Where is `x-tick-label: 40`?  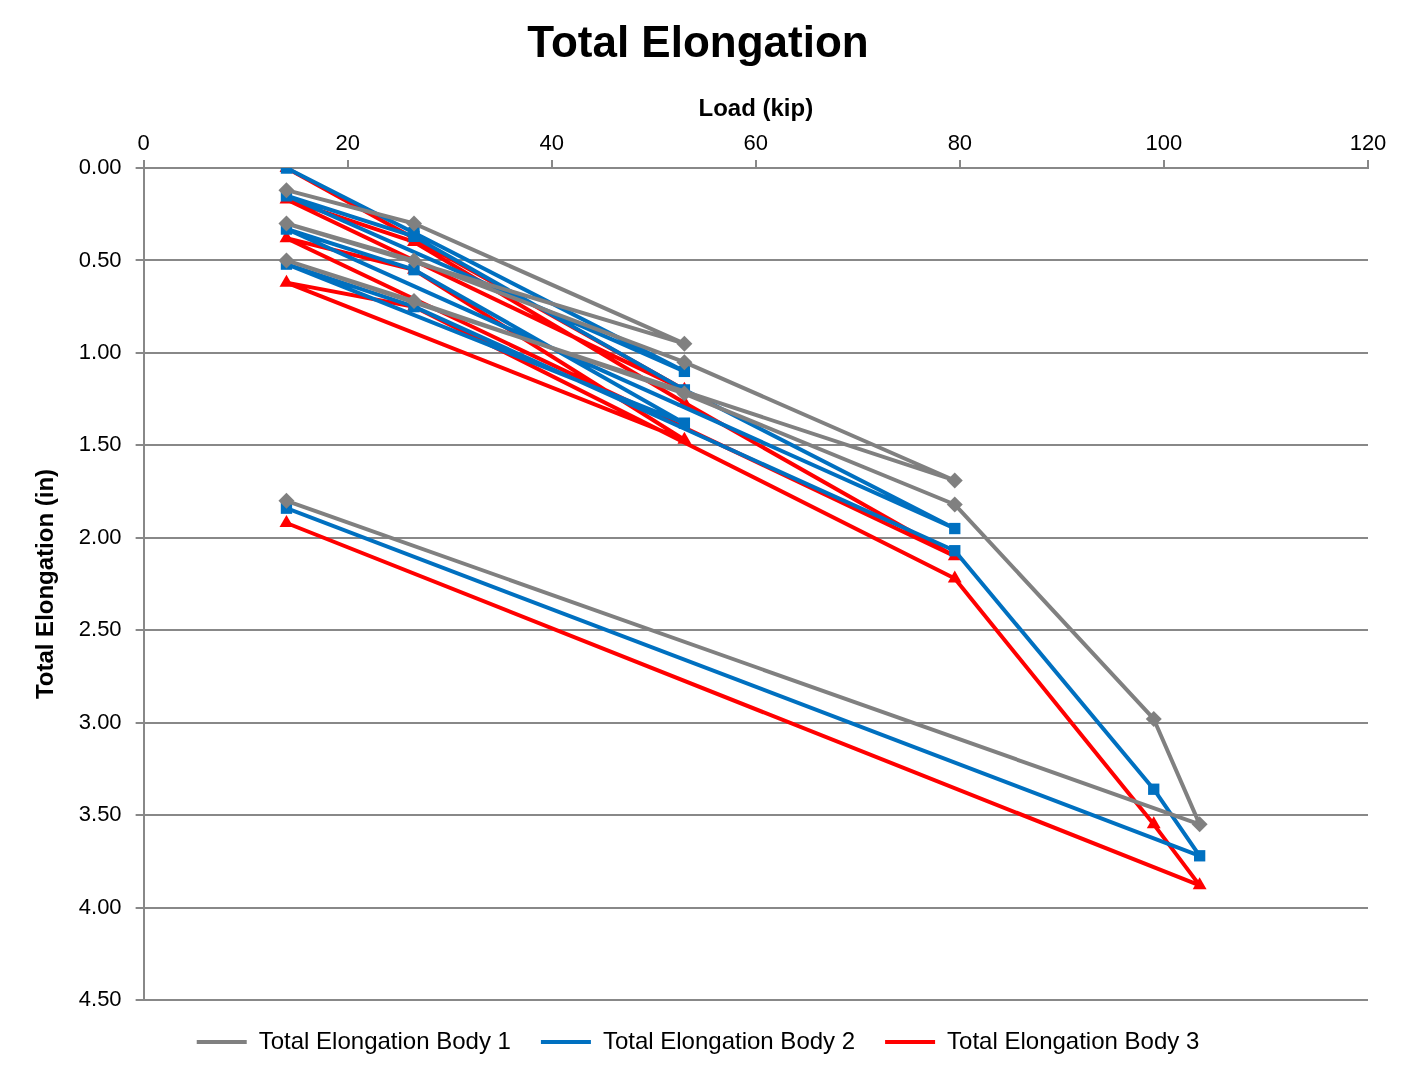
x-tick-label: 40 is located at coordinates (551, 142).